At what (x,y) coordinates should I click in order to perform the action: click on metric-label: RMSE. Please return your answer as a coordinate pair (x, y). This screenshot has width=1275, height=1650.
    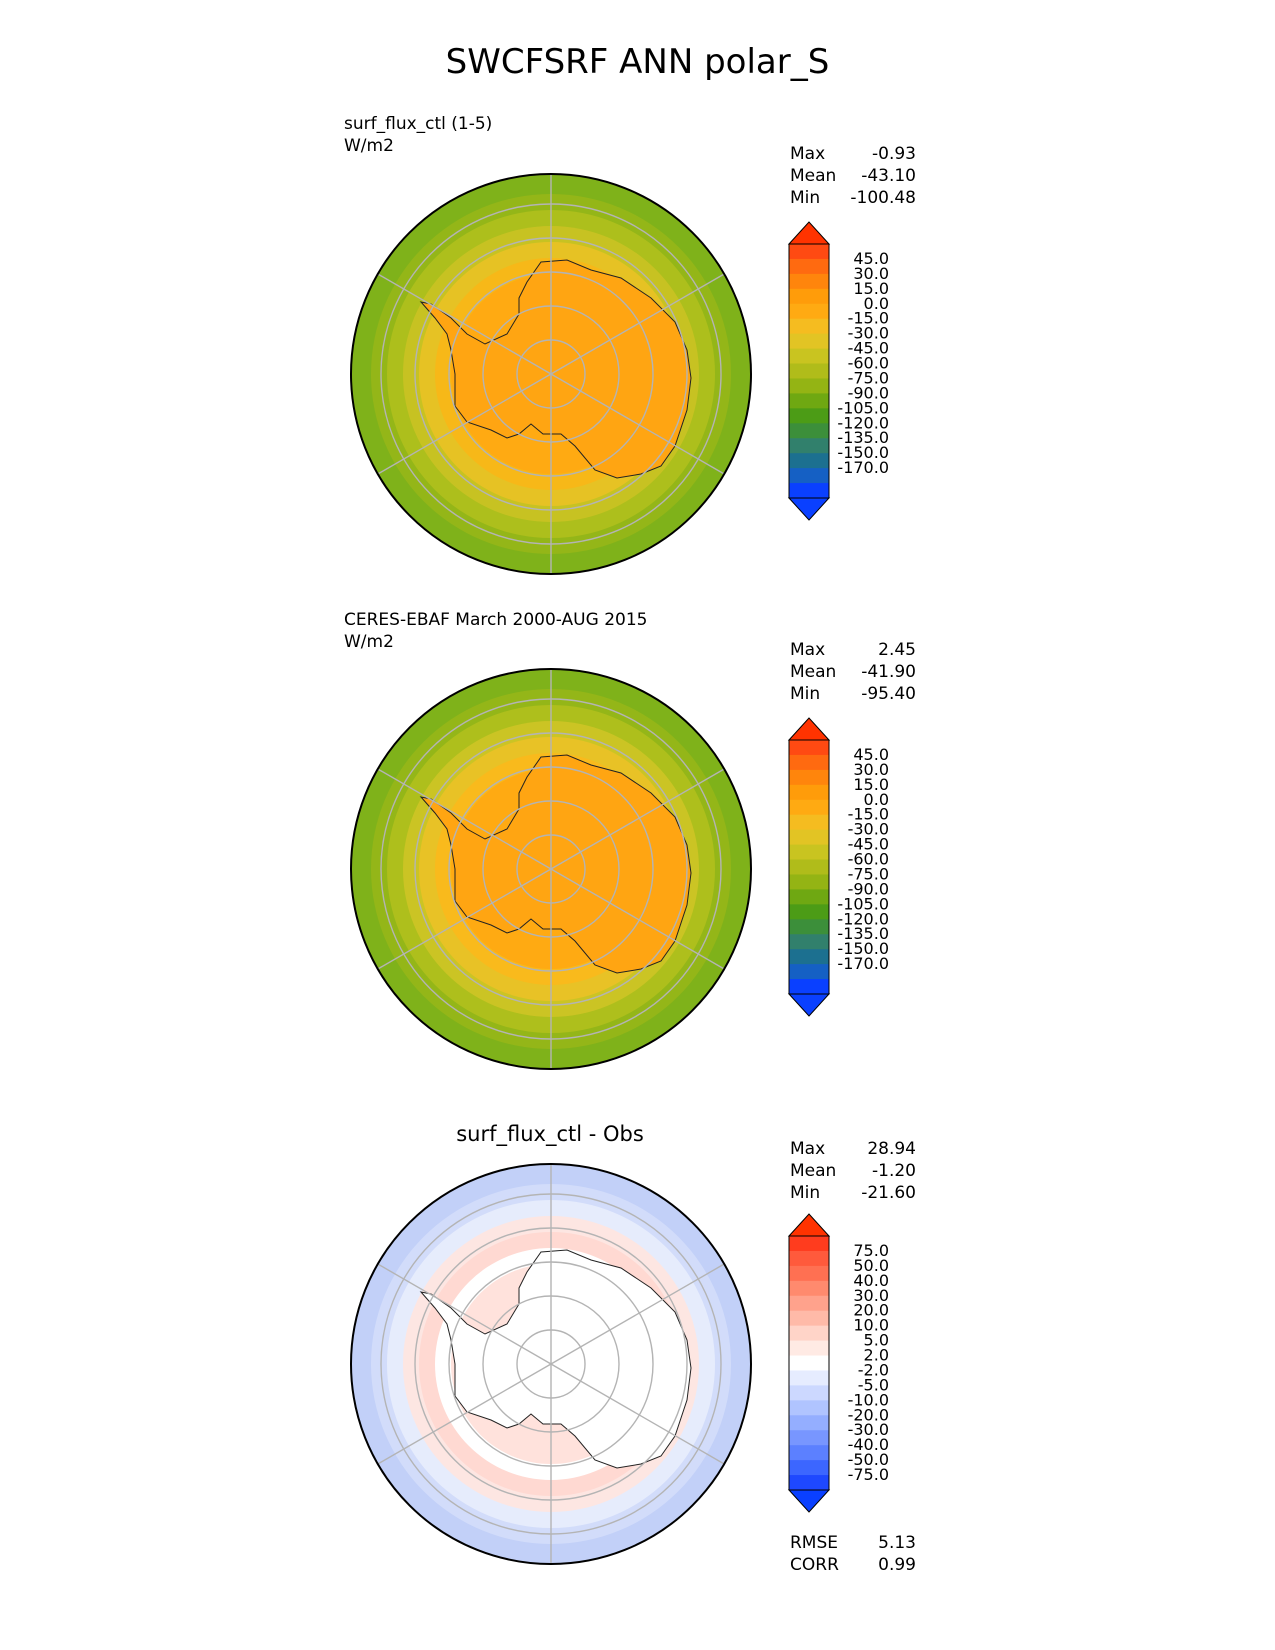
    Looking at the image, I should click on (814, 1543).